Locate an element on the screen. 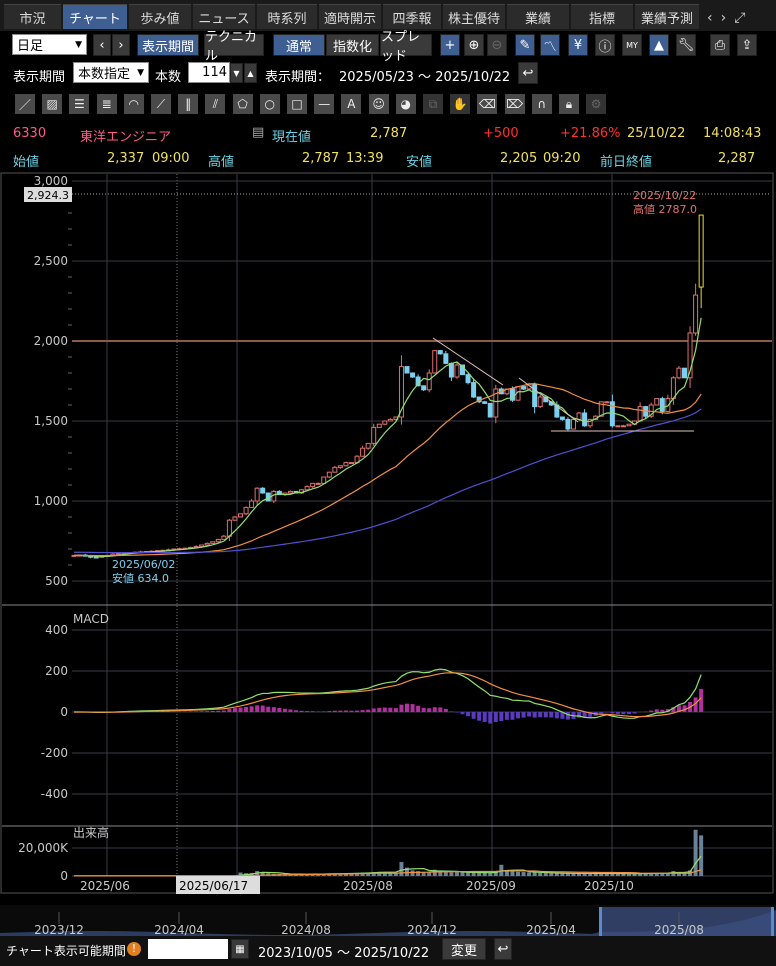  tab-scroll: ‹ › ⤢ is located at coordinates (723, 17).